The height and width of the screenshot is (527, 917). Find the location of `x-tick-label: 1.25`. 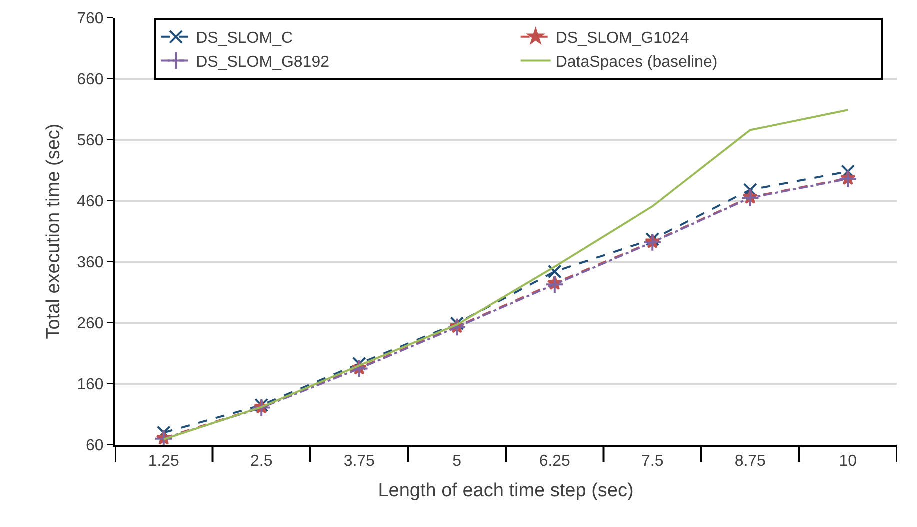

x-tick-label: 1.25 is located at coordinates (164, 461).